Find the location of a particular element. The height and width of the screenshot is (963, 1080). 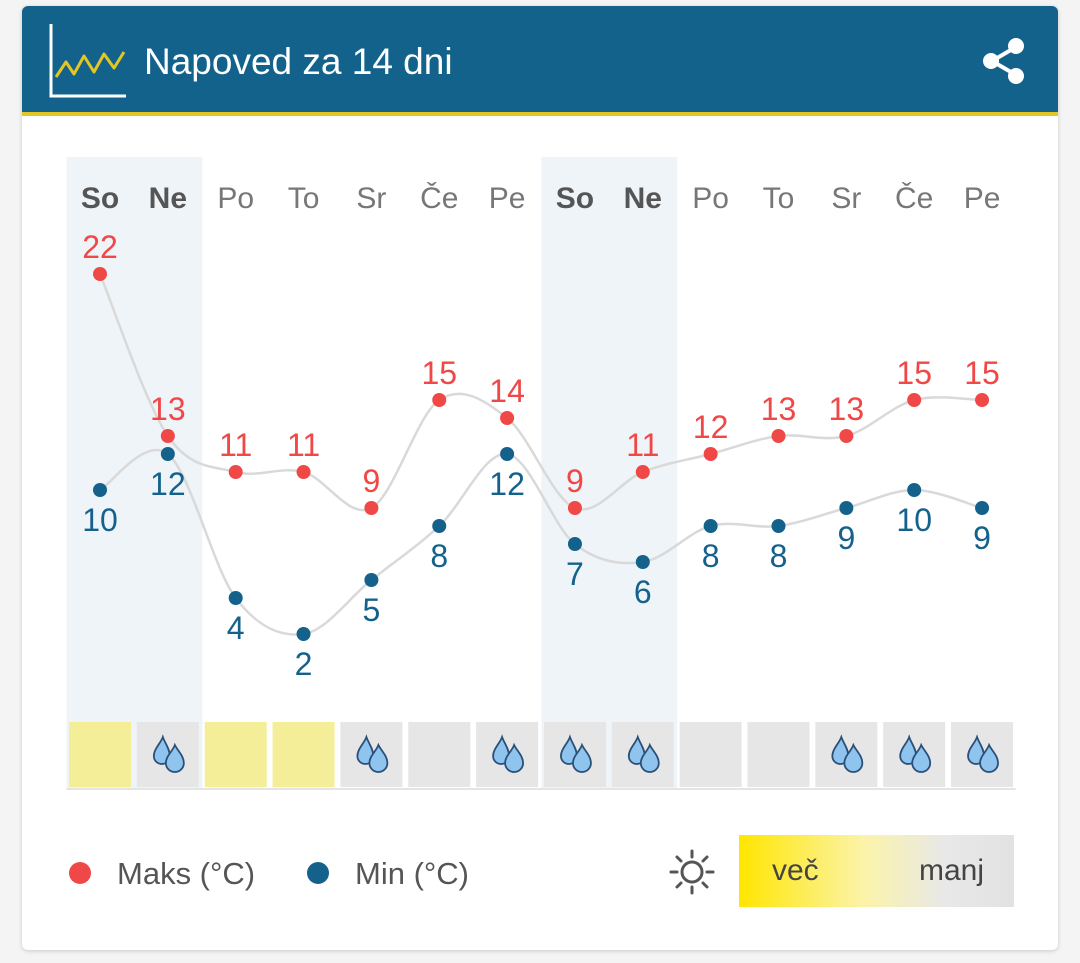

max-value-label: 22 is located at coordinates (100, 247).